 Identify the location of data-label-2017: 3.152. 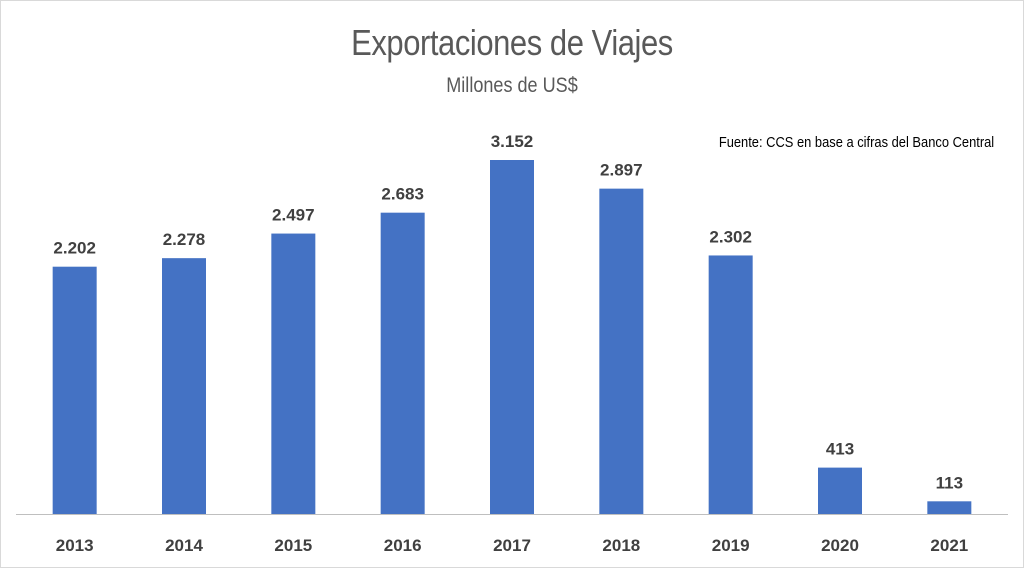
(512, 141).